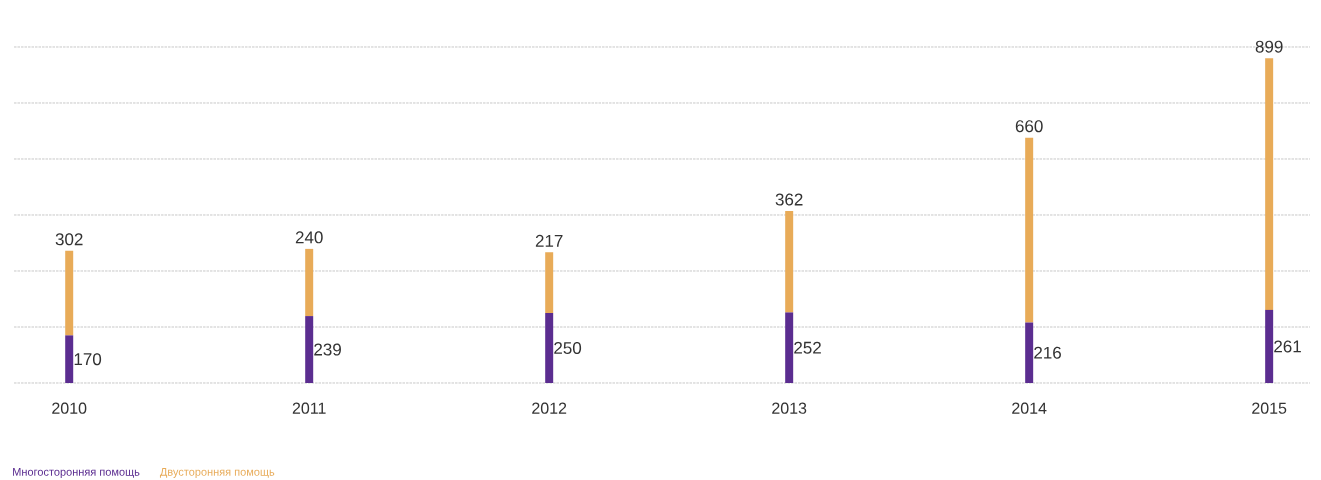  What do you see at coordinates (309, 237) in the screenshot?
I see `data-label: 240` at bounding box center [309, 237].